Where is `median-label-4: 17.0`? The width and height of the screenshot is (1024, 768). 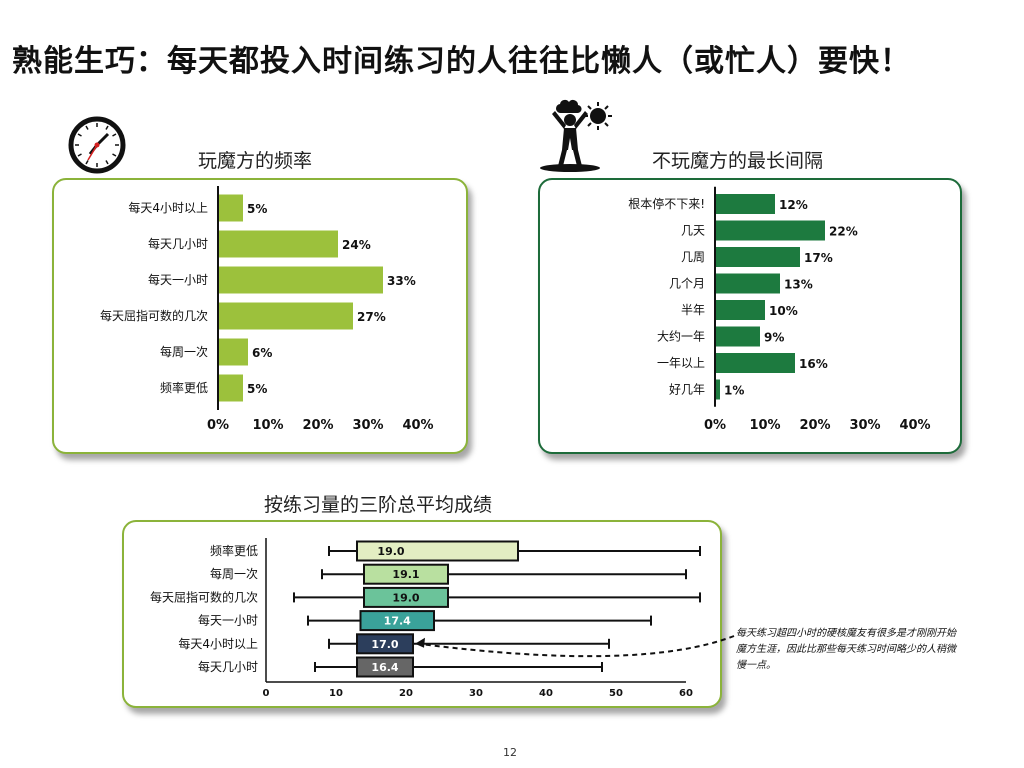 median-label-4: 17.0 is located at coordinates (384, 644).